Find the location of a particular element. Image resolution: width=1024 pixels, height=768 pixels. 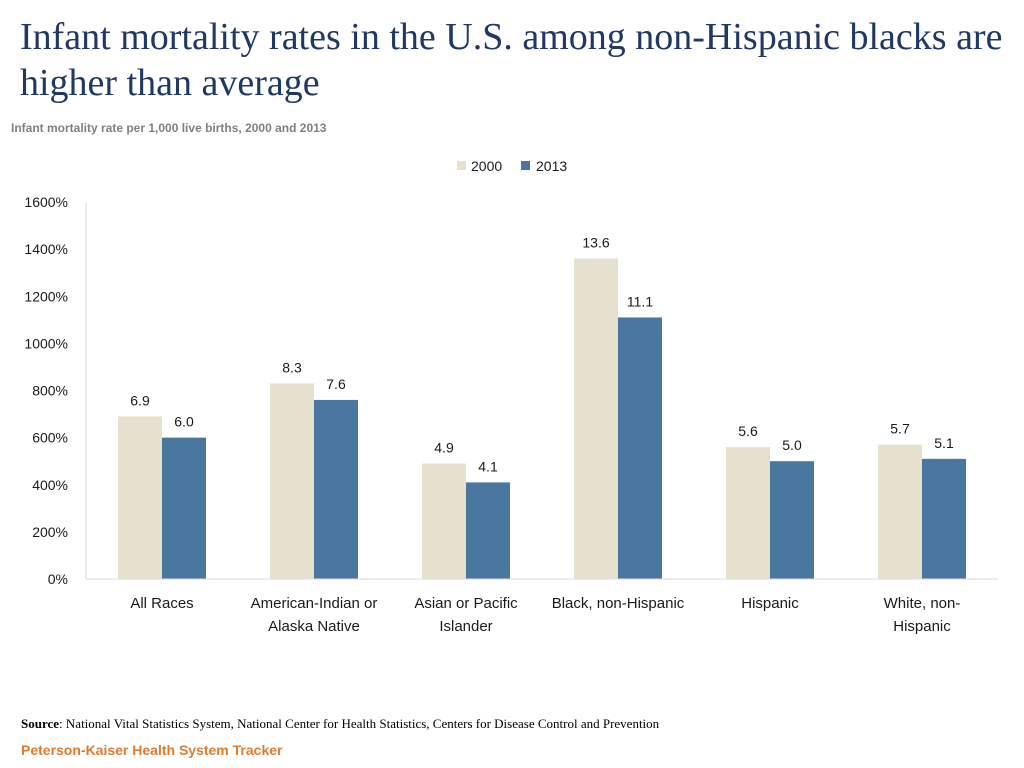

bar-value-label-2013: 4.1 is located at coordinates (488, 466).